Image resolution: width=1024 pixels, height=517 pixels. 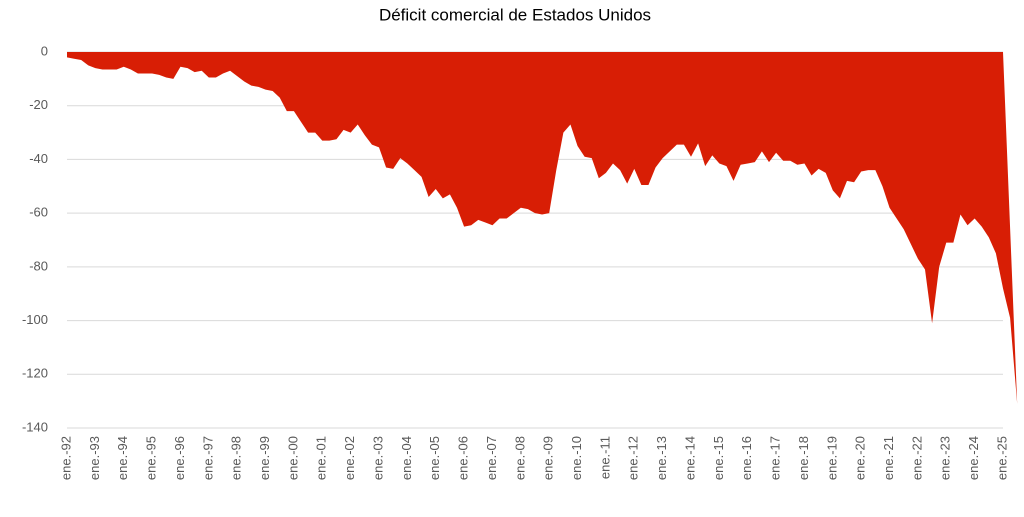 What do you see at coordinates (264, 458) in the screenshot?
I see `x-tick-label: ene.-99` at bounding box center [264, 458].